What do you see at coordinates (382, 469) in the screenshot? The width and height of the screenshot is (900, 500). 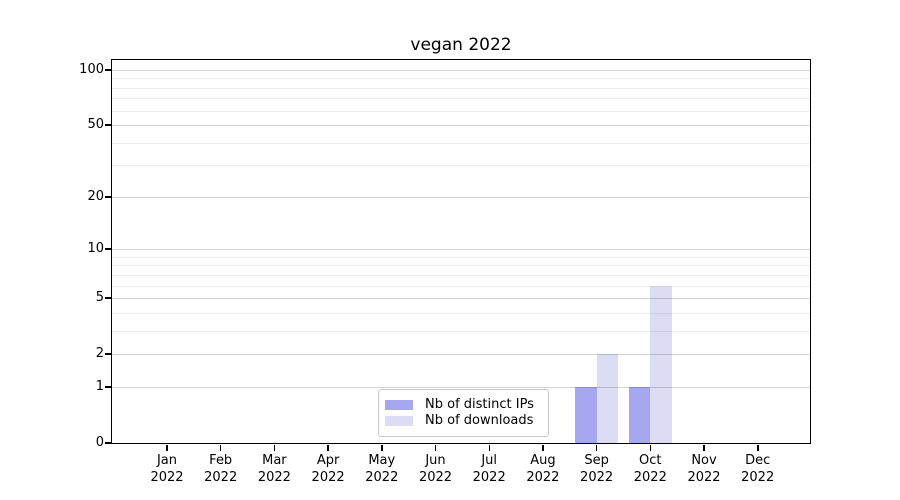 I see `x-tick-label: May 2022` at bounding box center [382, 469].